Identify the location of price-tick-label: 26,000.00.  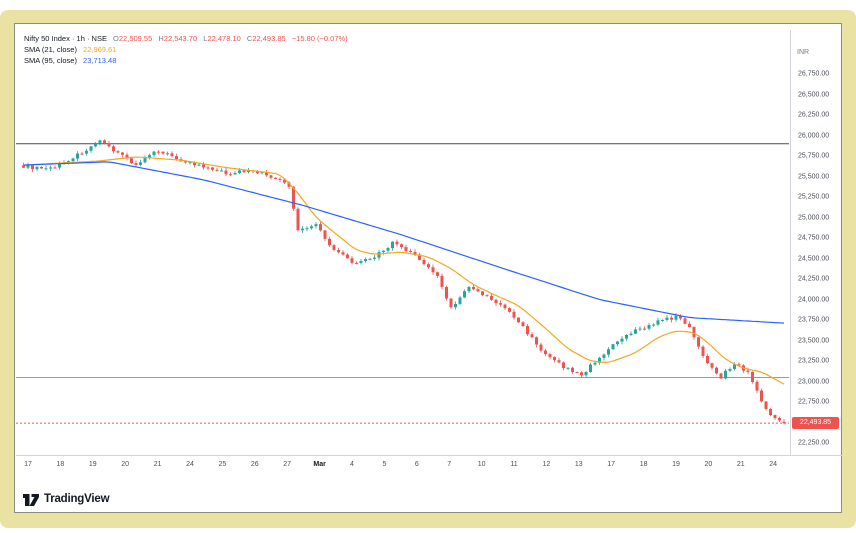
(814, 136).